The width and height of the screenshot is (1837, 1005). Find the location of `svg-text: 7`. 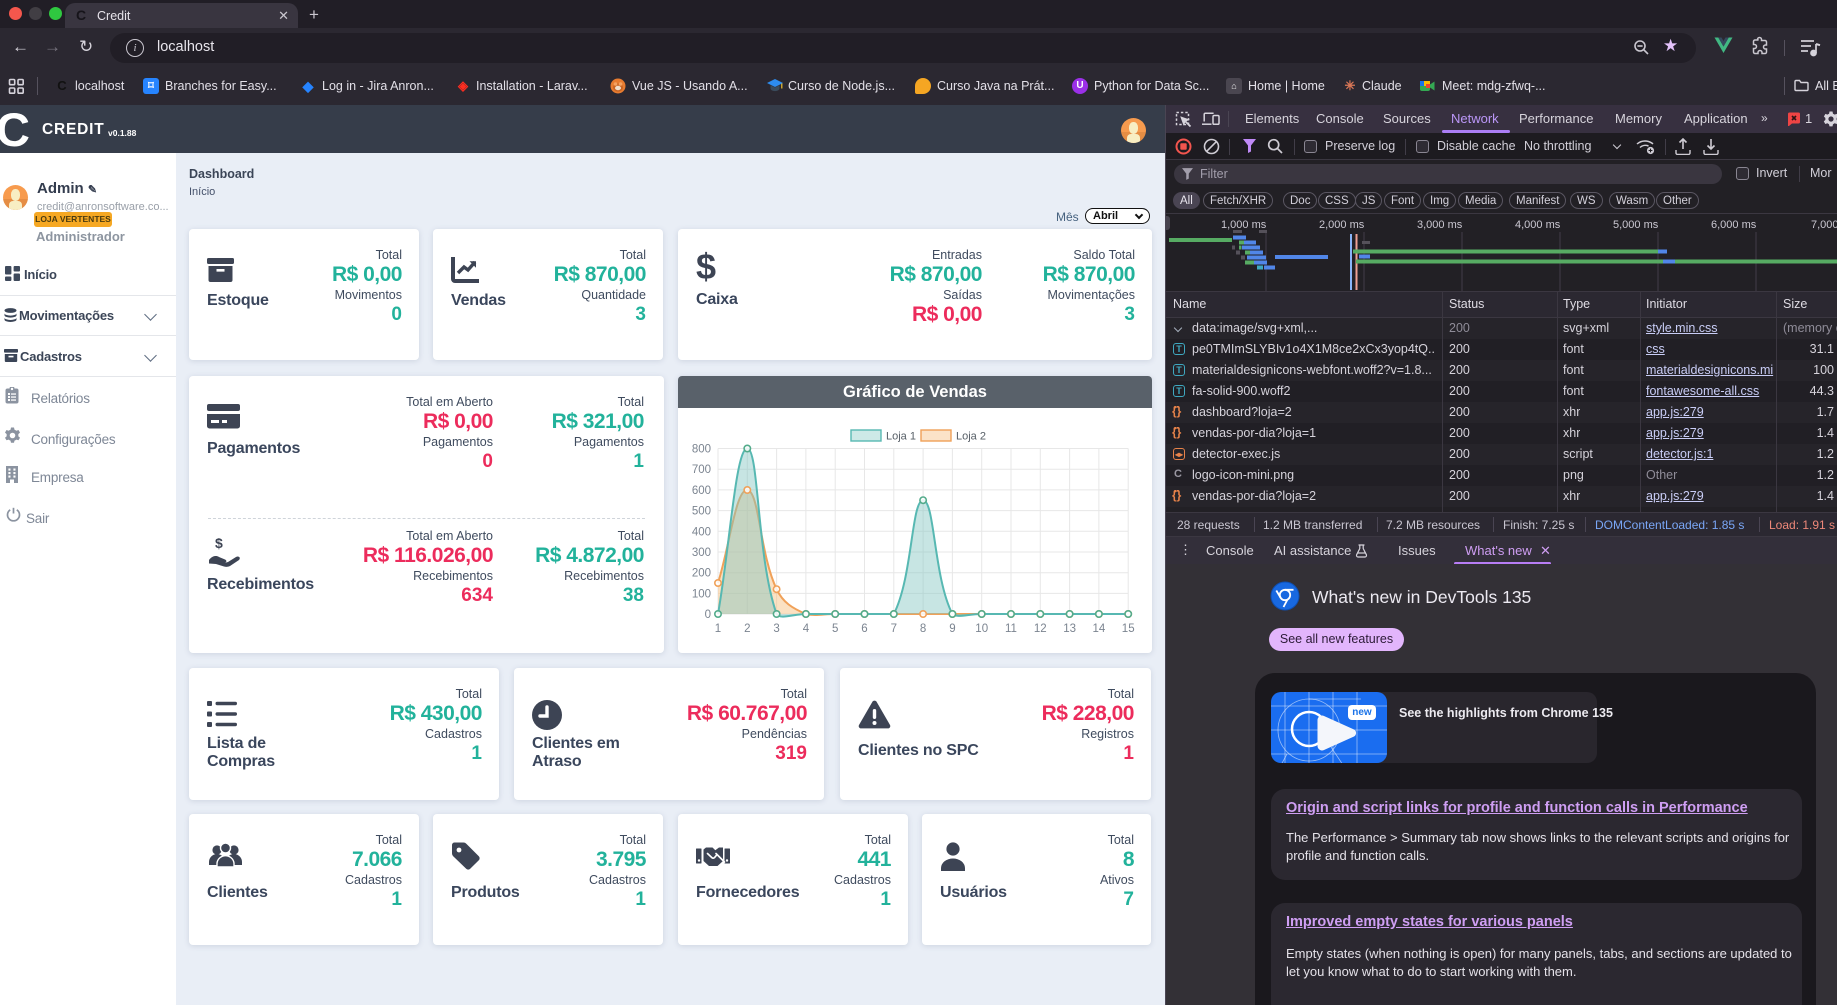

svg-text: 7 is located at coordinates (894, 629).